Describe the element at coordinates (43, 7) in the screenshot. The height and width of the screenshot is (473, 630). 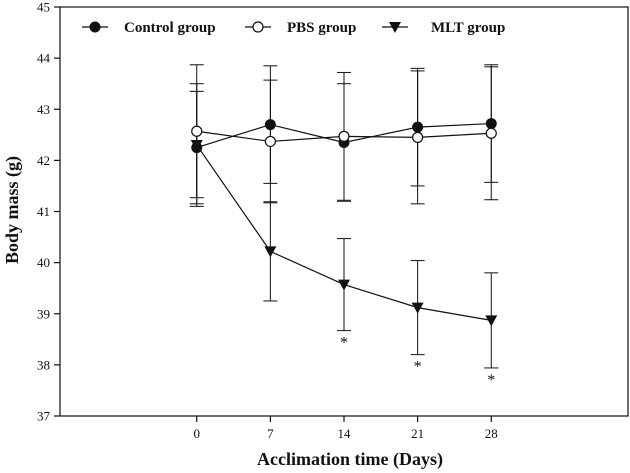
I see `y-tick-label: 45` at that location.